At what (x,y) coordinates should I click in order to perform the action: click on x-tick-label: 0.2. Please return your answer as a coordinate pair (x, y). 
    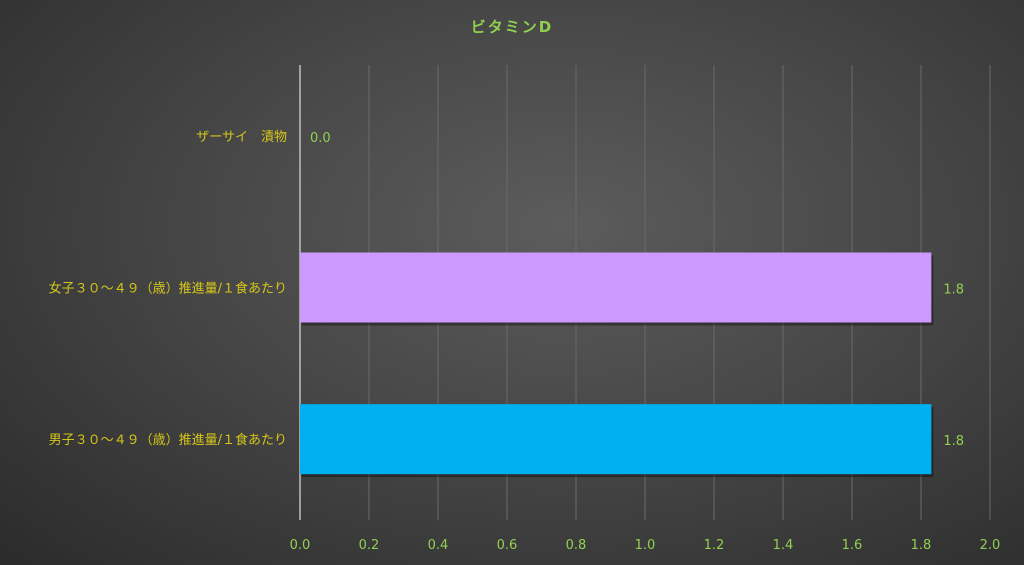
    Looking at the image, I should click on (369, 545).